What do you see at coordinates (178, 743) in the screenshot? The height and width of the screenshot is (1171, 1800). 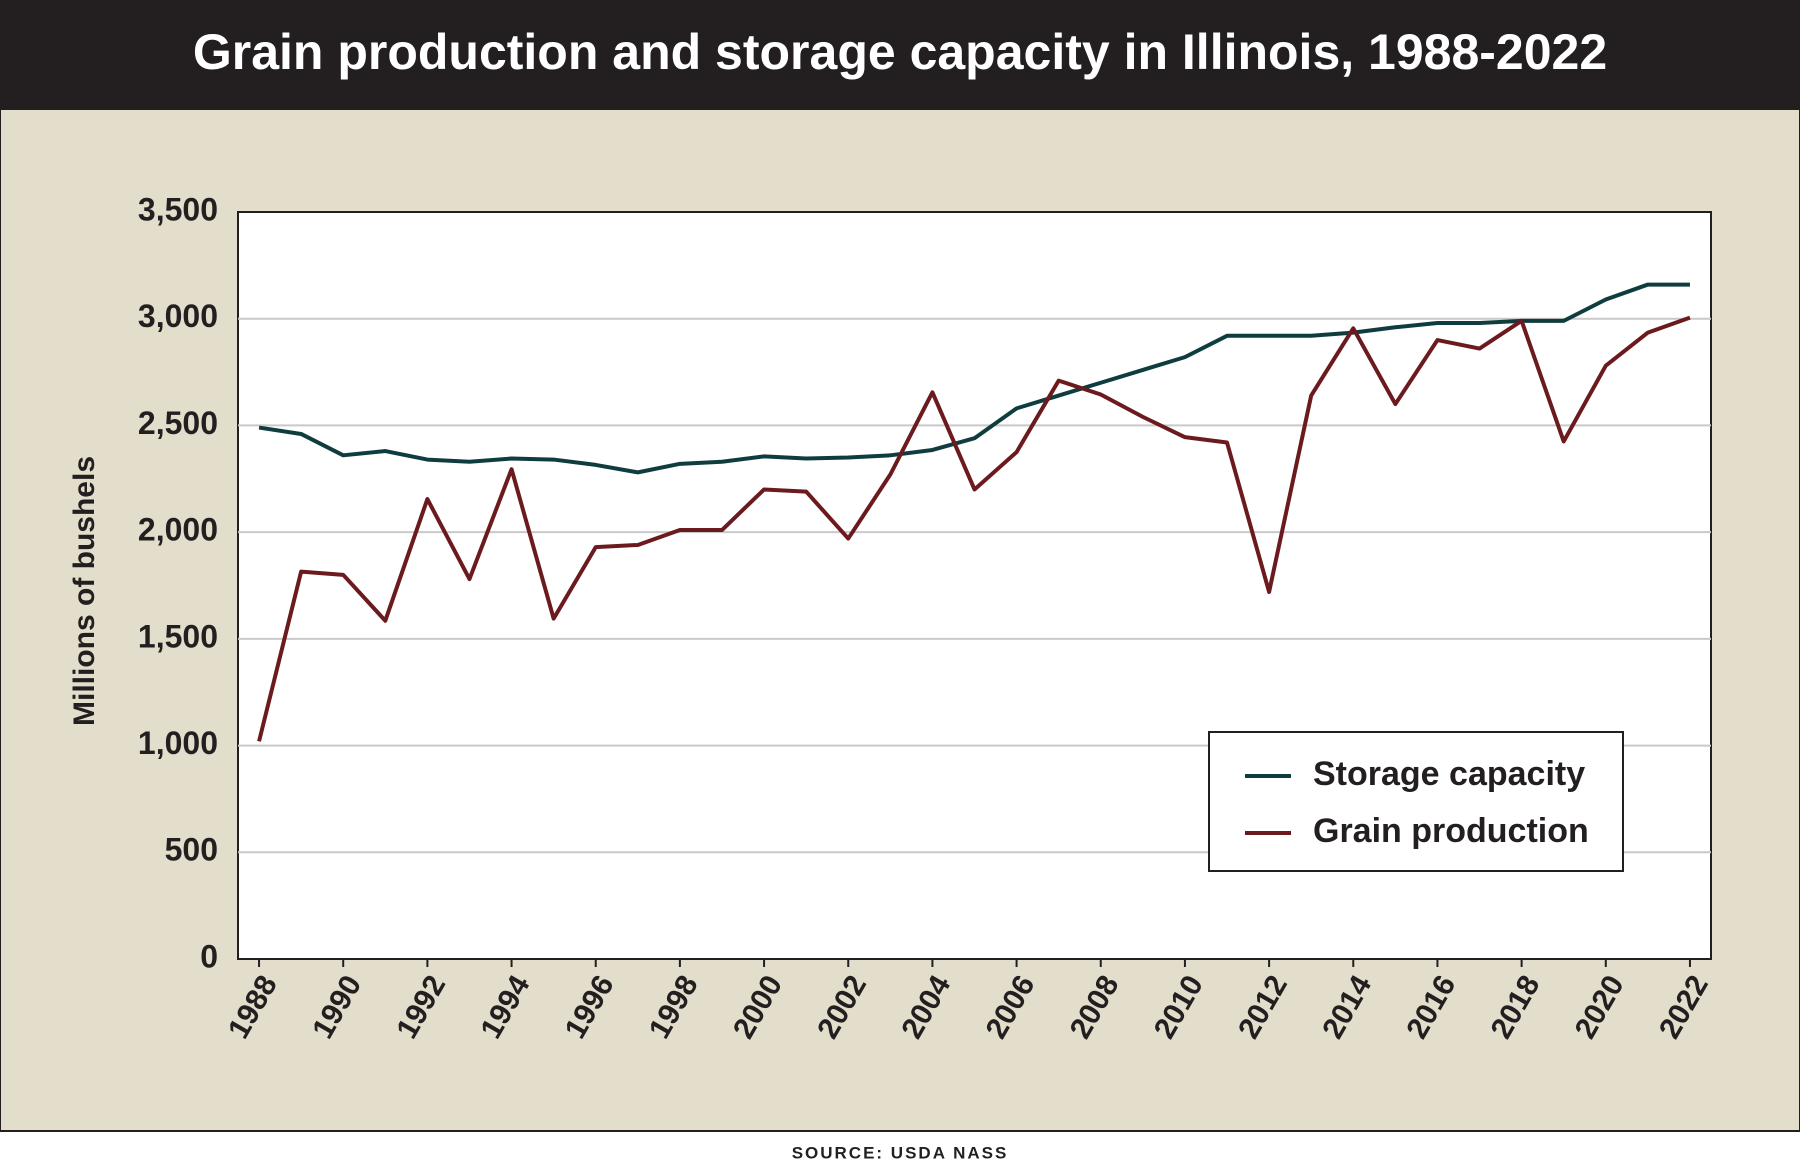 I see `y-tick-label: 1,000` at bounding box center [178, 743].